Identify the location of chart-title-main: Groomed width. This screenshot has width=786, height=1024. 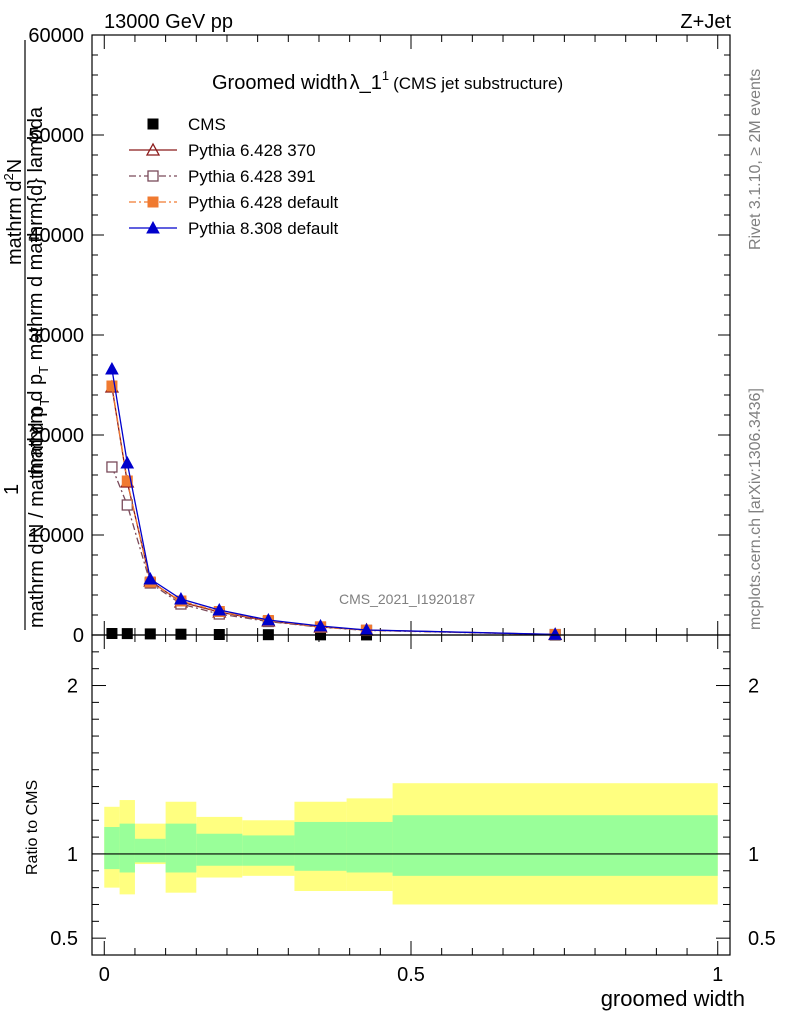
(280, 83).